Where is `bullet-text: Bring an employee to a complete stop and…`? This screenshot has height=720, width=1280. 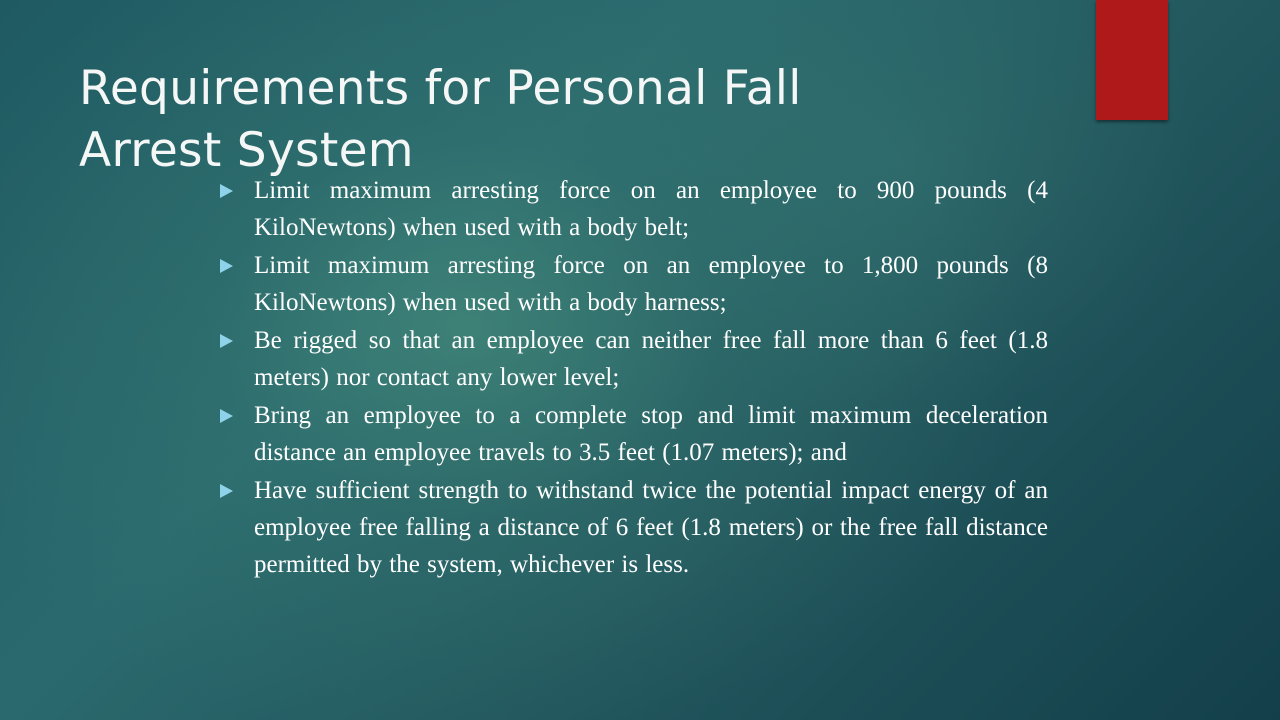
bullet-text: Bring an employee to a complete stop and… is located at coordinates (651, 434).